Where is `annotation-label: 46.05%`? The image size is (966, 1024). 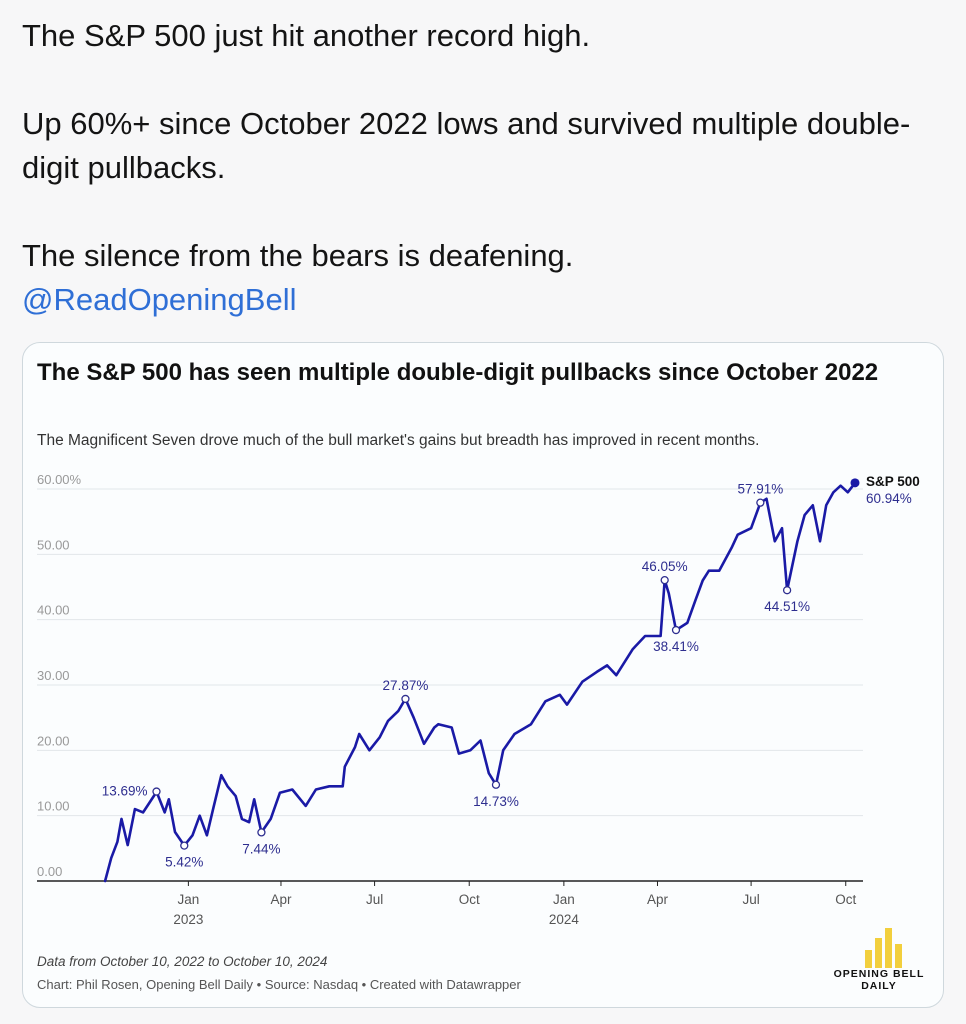 annotation-label: 46.05% is located at coordinates (665, 566).